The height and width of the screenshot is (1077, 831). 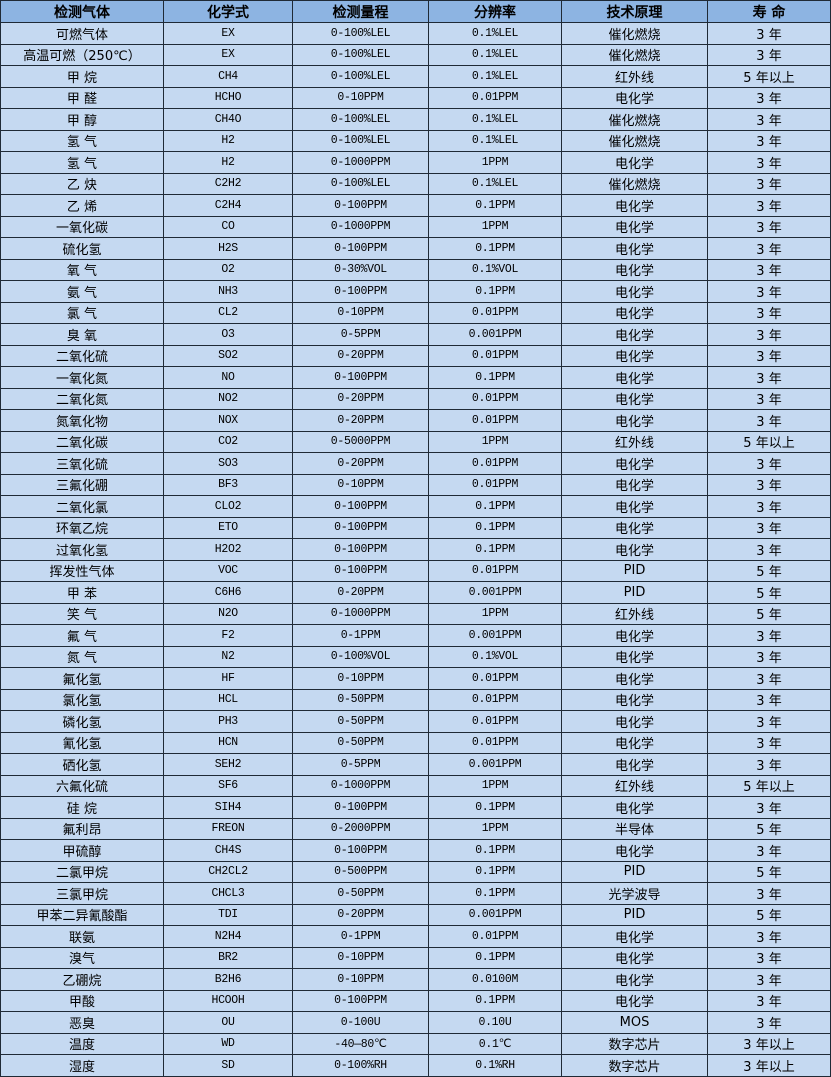 What do you see at coordinates (228, 269) in the screenshot?
I see `cell-formula: O2` at bounding box center [228, 269].